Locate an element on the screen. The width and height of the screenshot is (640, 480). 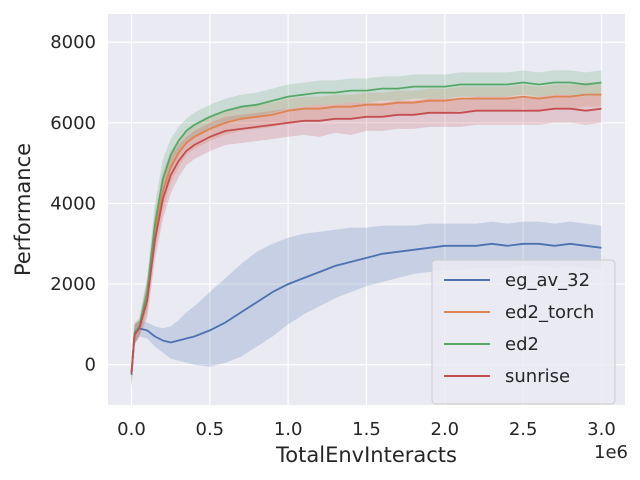
legend-label-ed2_torch: ed2_torch is located at coordinates (549, 312).